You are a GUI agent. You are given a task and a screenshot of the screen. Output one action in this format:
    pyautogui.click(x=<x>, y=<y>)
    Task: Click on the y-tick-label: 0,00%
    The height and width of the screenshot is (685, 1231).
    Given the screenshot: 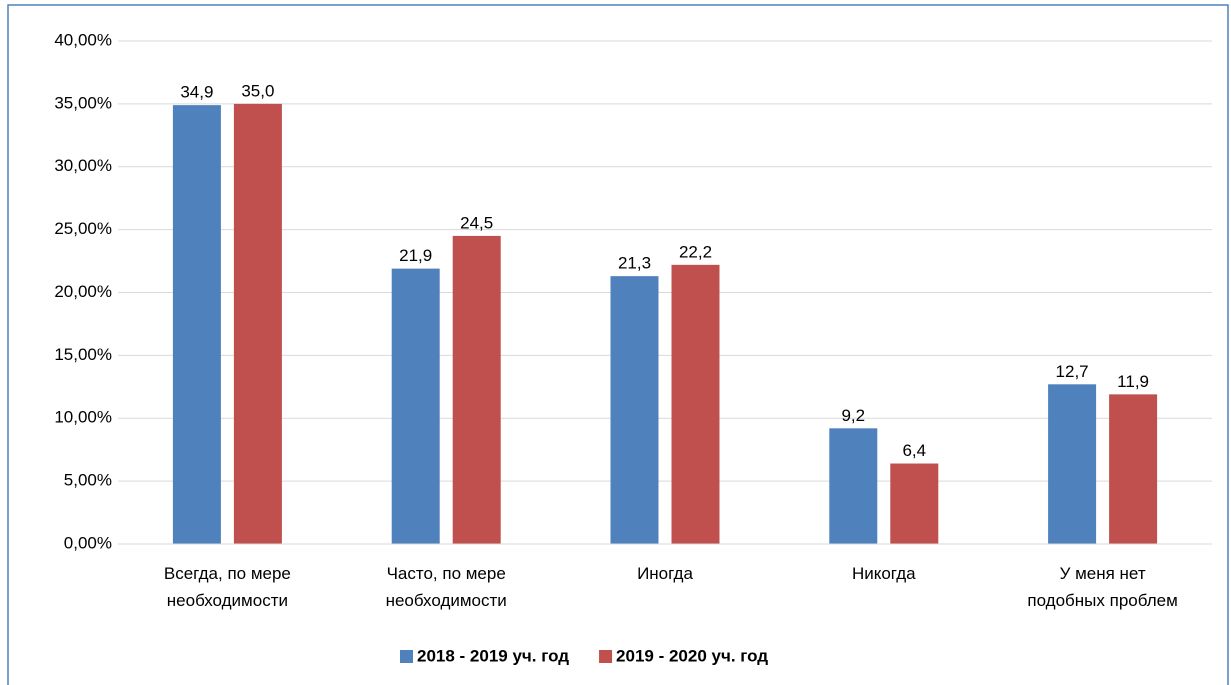 What is the action you would take?
    pyautogui.click(x=88, y=542)
    